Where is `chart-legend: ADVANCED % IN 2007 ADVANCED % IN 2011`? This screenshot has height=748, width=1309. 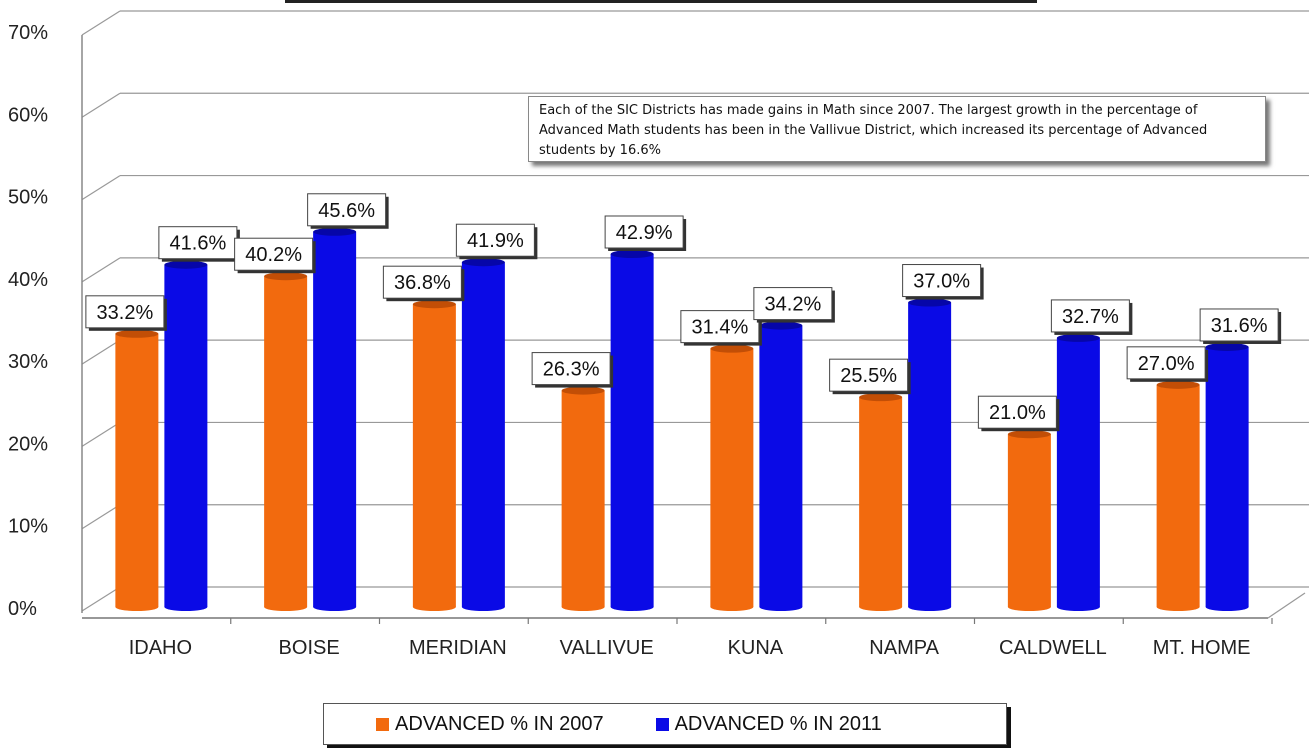 chart-legend: ADVANCED % IN 2007 ADVANCED % IN 2011 is located at coordinates (665, 724).